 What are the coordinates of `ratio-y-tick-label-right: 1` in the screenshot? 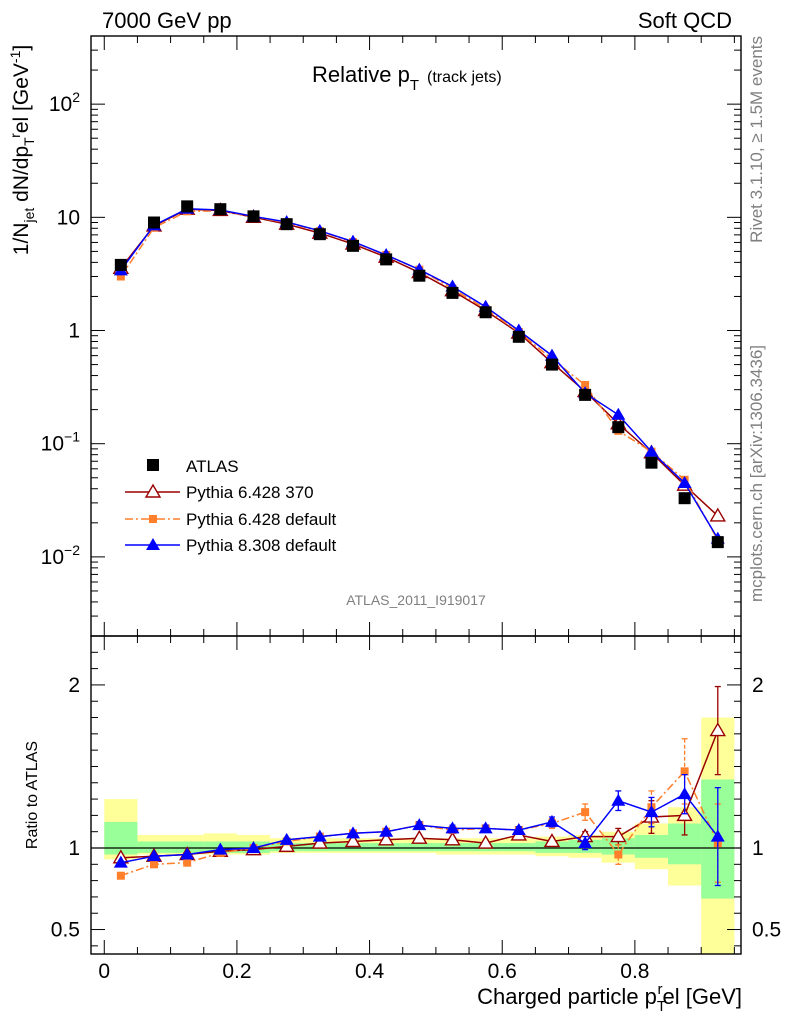 It's located at (758, 848).